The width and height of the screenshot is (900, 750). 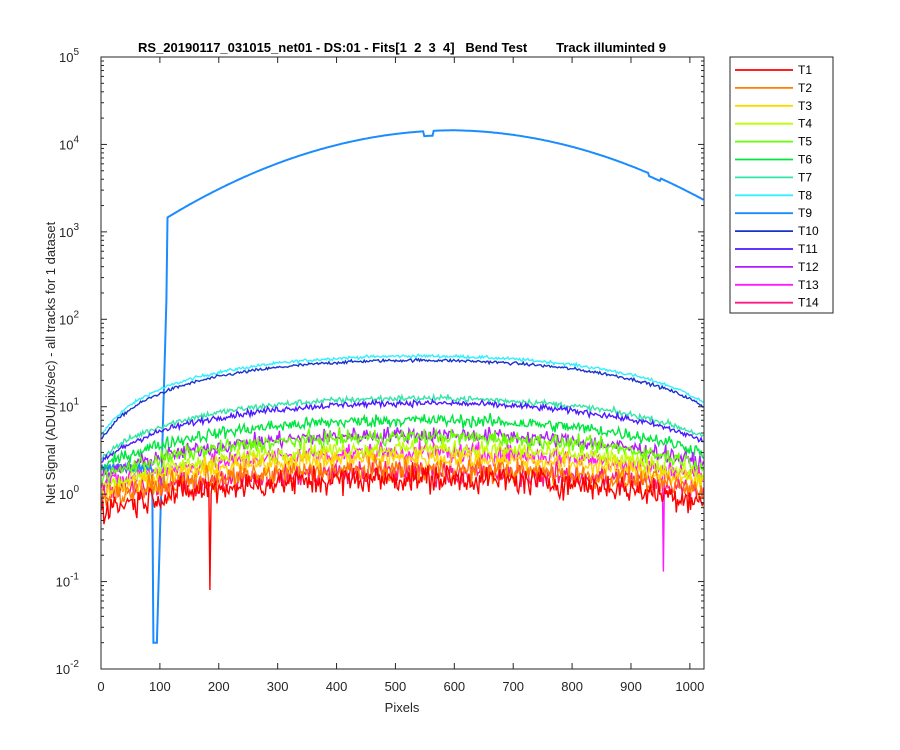 I want to click on legend: T1 T2 T3 T4 T5 T6 T7 T8 T9 T10 T11 T12 T13 T14, so click(x=781, y=185).